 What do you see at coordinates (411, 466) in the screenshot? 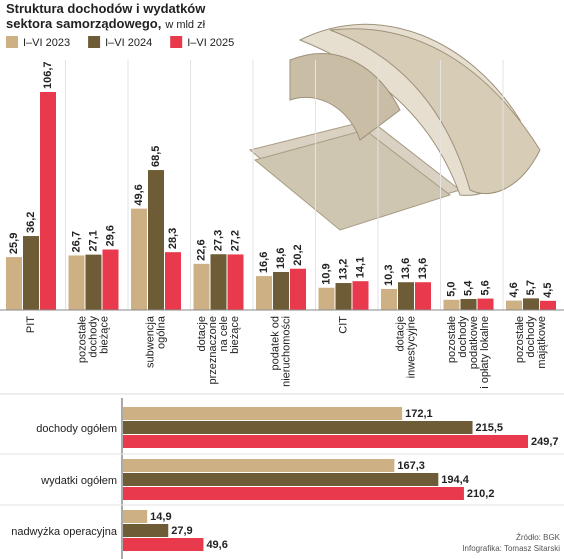
I see `value-label: 167,3` at bounding box center [411, 466].